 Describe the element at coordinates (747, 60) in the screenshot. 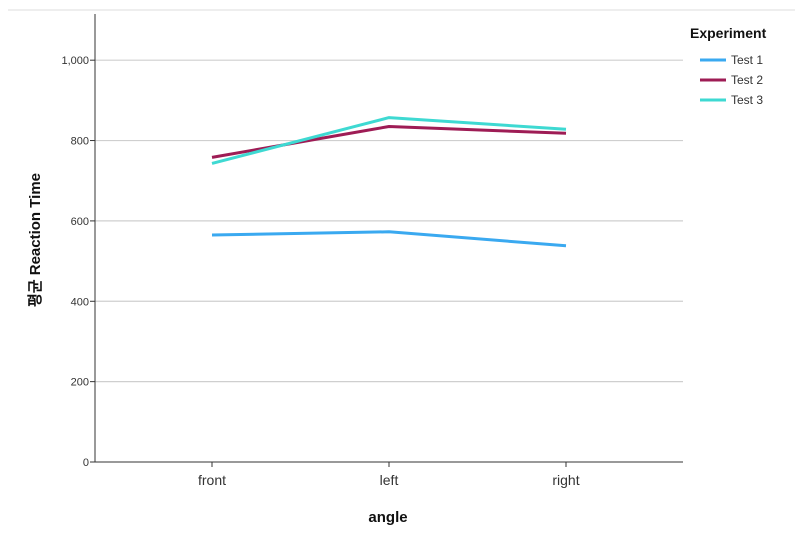

I see `legend-label-test-1: Test 1` at that location.